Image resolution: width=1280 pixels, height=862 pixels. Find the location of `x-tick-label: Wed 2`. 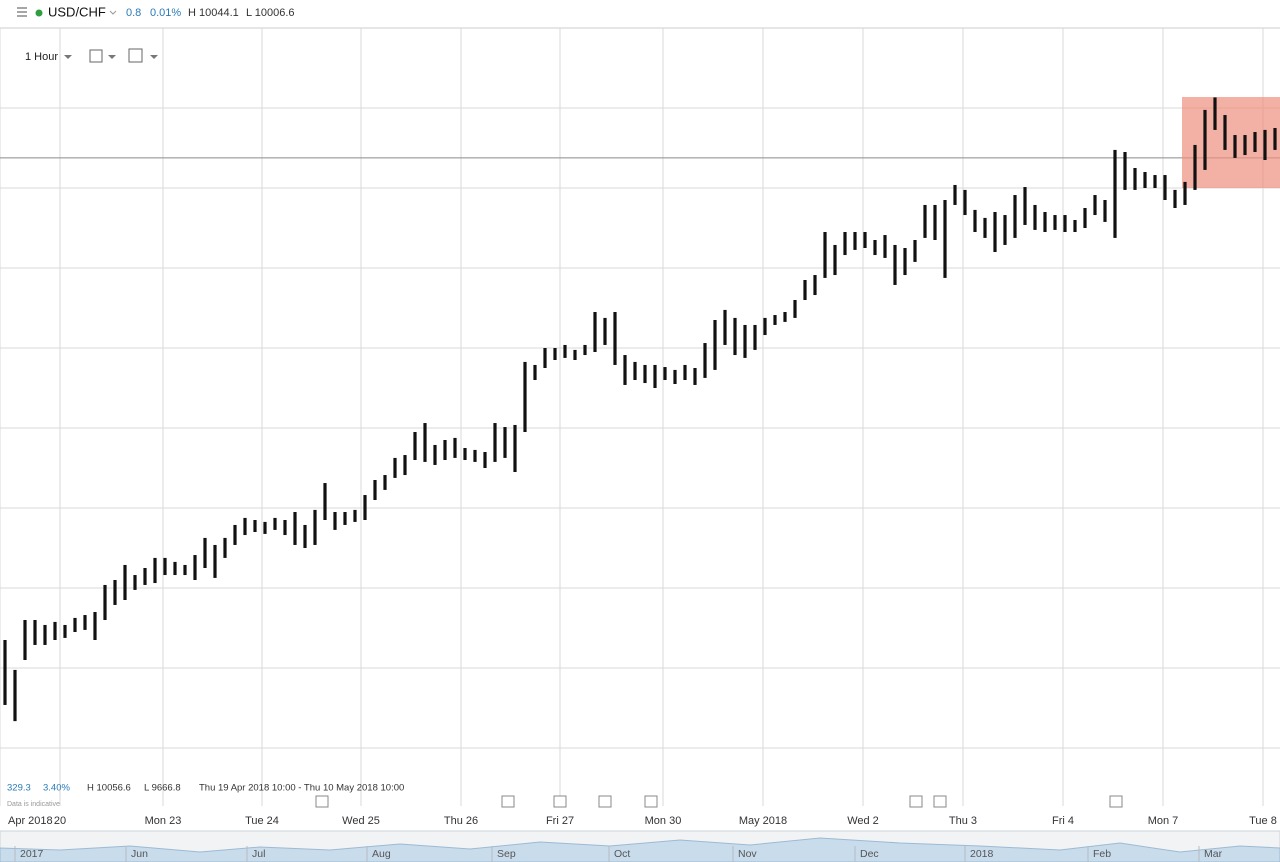

x-tick-label: Wed 2 is located at coordinates (863, 821).